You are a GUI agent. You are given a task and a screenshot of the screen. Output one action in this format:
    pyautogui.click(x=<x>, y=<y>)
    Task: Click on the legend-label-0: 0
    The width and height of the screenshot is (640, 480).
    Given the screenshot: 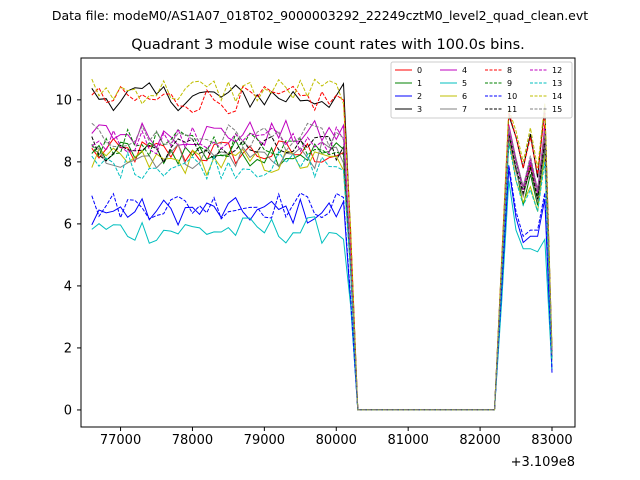 What is the action you would take?
    pyautogui.click(x=419, y=70)
    